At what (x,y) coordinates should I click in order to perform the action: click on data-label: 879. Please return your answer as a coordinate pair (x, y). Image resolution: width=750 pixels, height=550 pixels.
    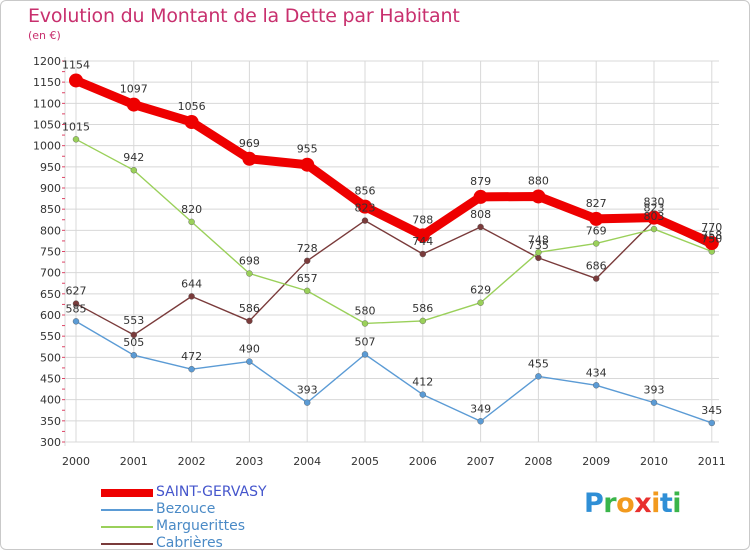
    Looking at the image, I should click on (480, 181).